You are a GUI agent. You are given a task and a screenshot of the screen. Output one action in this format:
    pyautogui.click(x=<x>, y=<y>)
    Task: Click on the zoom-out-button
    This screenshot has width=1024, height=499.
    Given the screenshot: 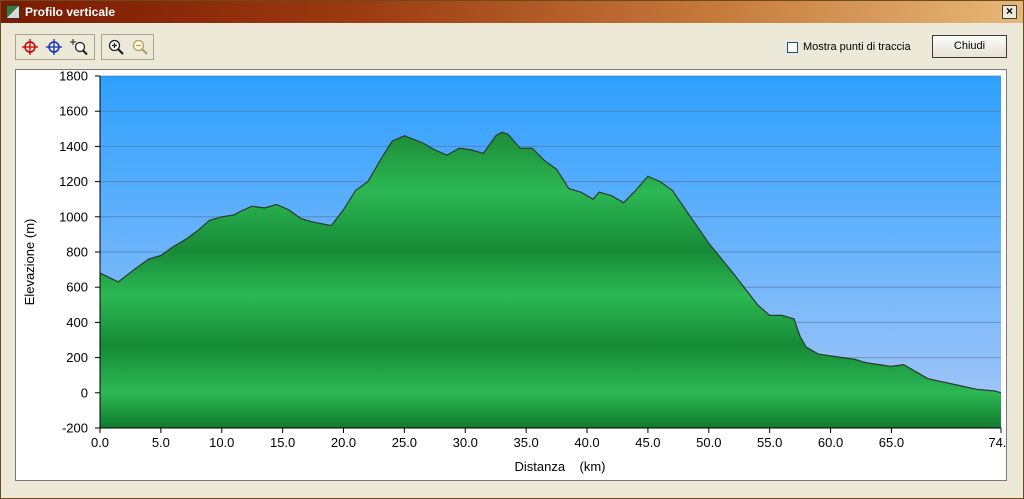 What is the action you would take?
    pyautogui.click(x=140, y=47)
    